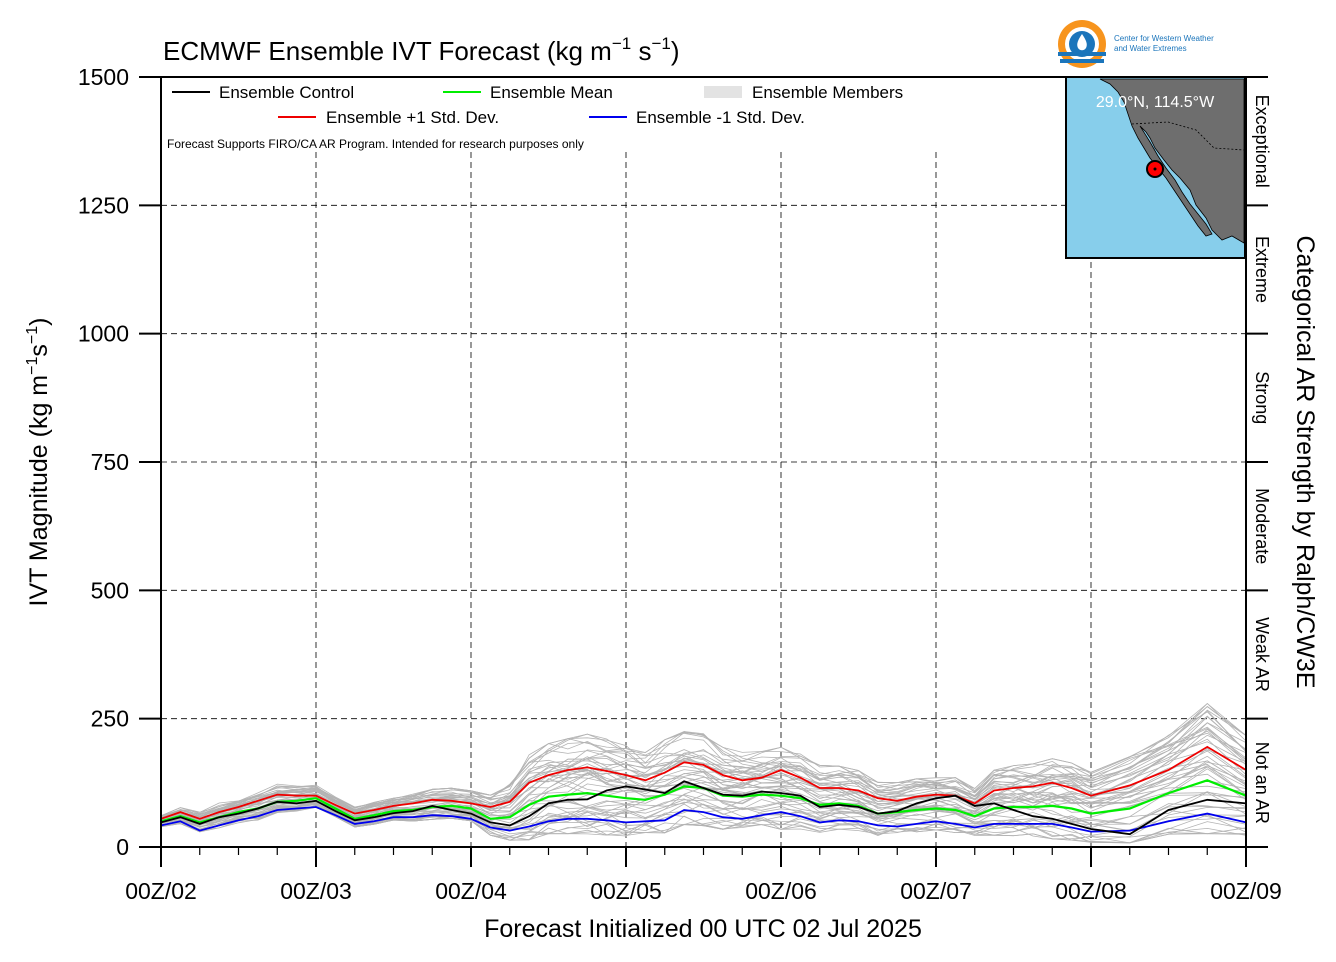 The image size is (1336, 962). Describe the element at coordinates (1091, 891) in the screenshot. I see `x-tick-label: 00Z/08` at that location.